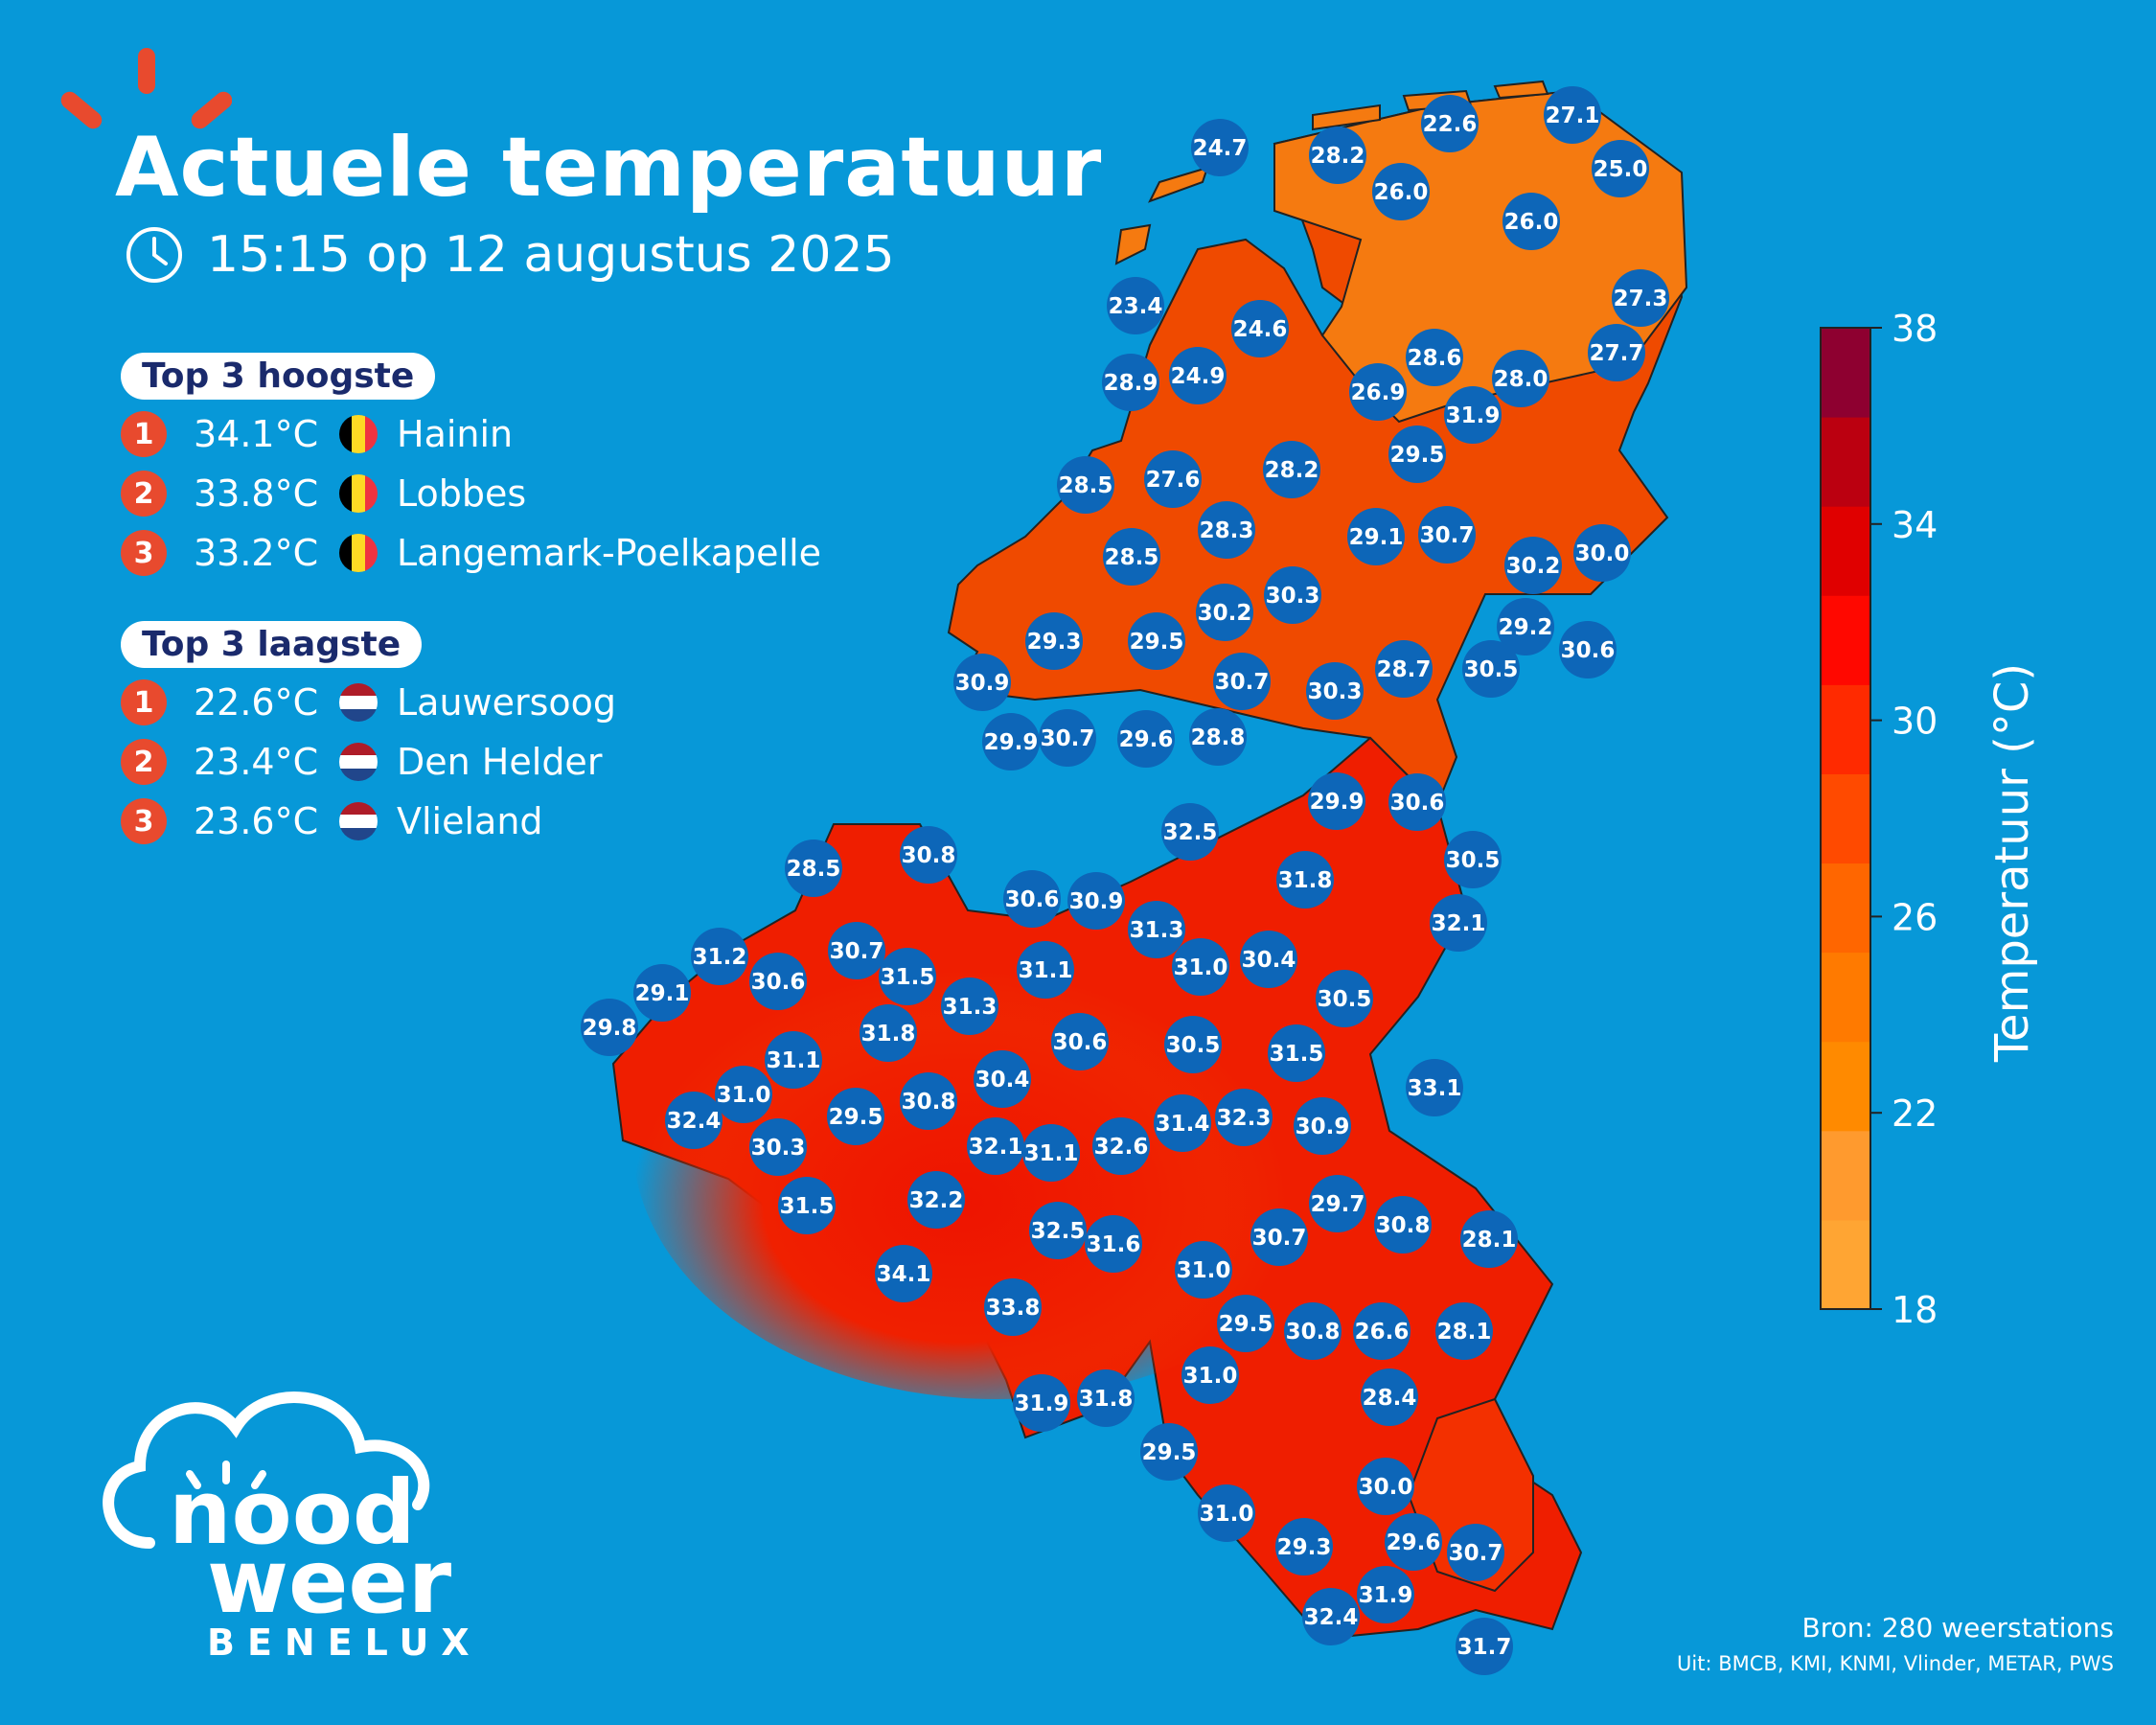  I want to click on station-value: 29.6, so click(1414, 1542).